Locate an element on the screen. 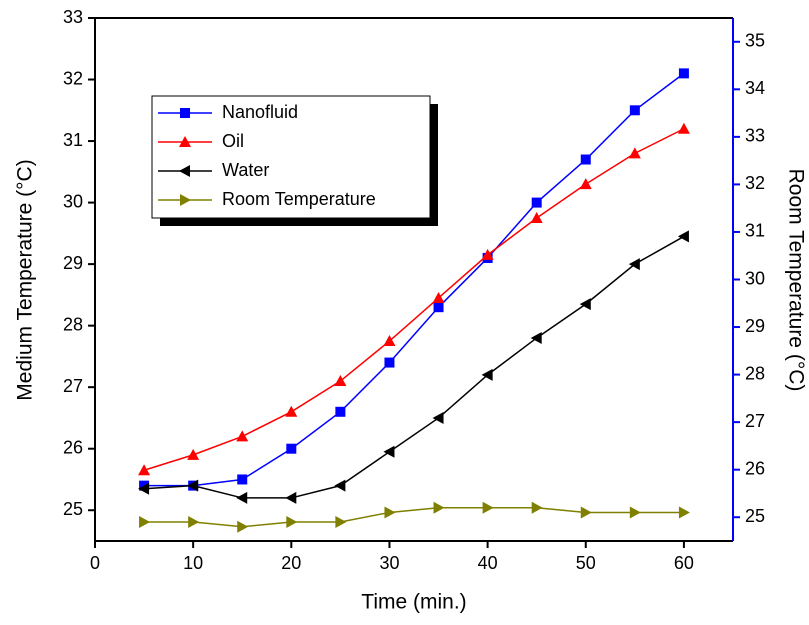  y-tick-label: 28 is located at coordinates (73, 324).